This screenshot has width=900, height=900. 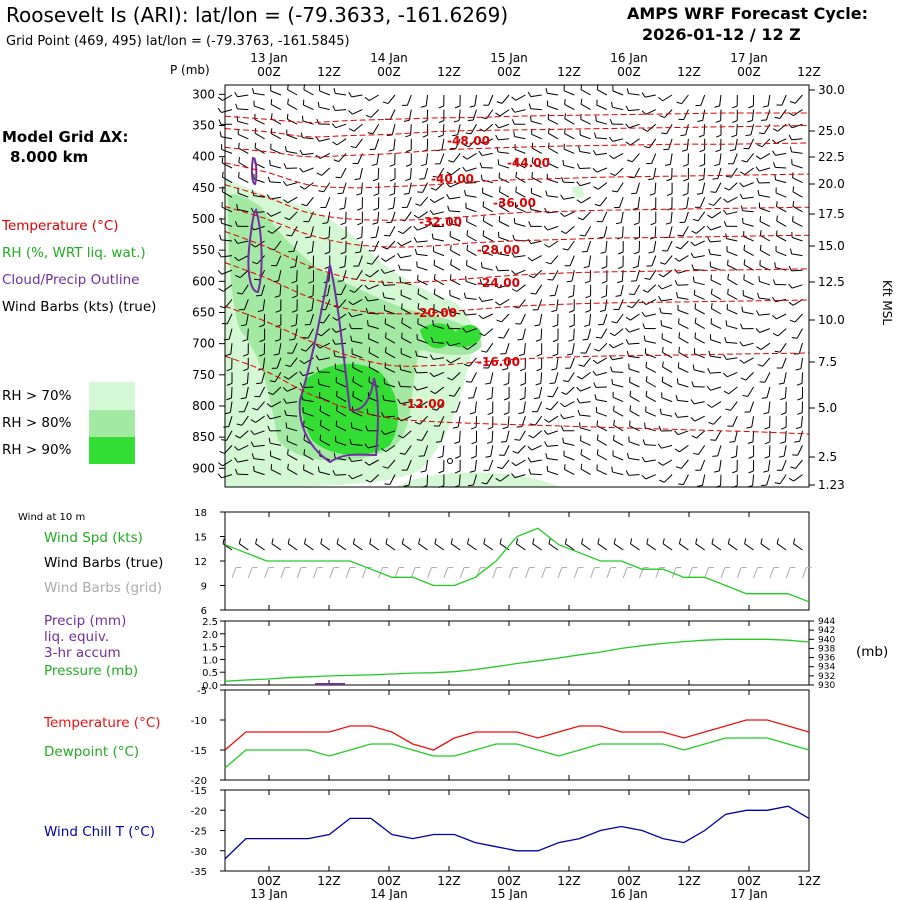 I want to click on surface-barb-shaft, so click(x=684, y=547).